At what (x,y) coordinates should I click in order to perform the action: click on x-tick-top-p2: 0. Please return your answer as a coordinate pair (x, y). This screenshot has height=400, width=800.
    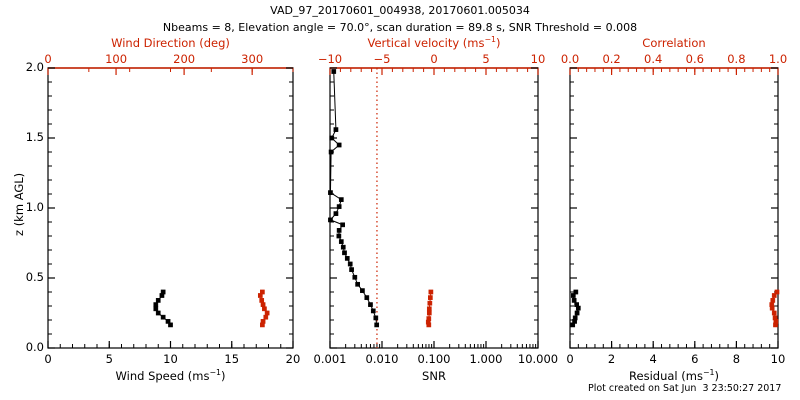
    Looking at the image, I should click on (434, 59).